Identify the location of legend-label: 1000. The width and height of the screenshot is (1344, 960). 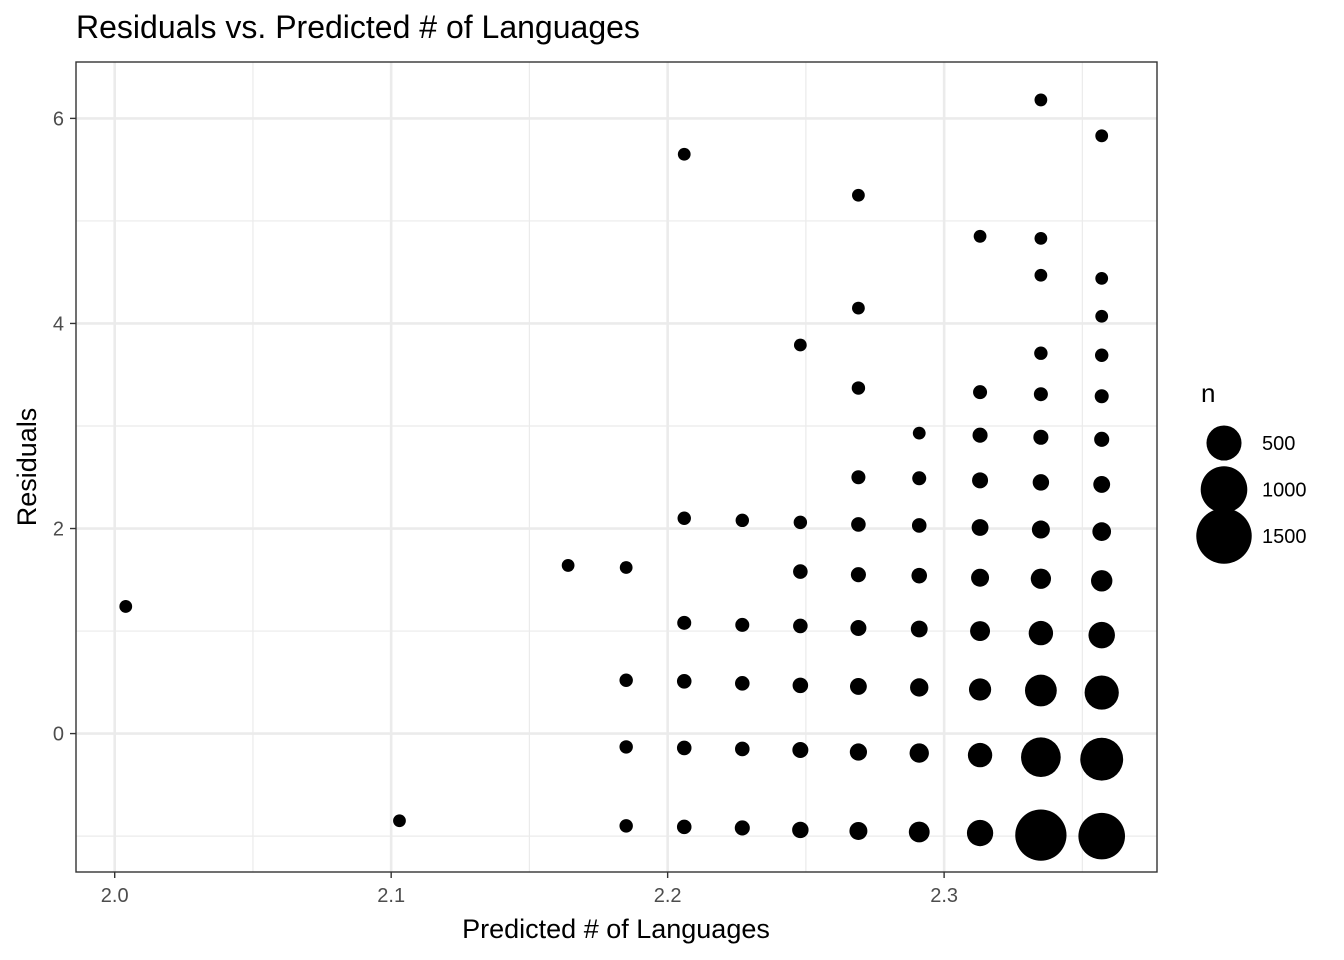
(1284, 491).